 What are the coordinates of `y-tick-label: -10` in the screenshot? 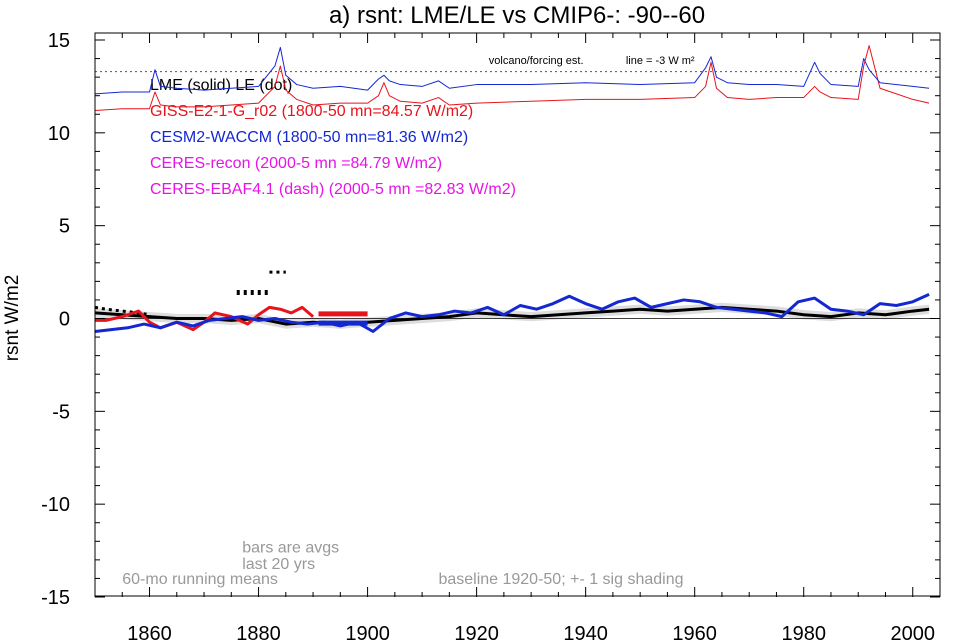 It's located at (55, 505).